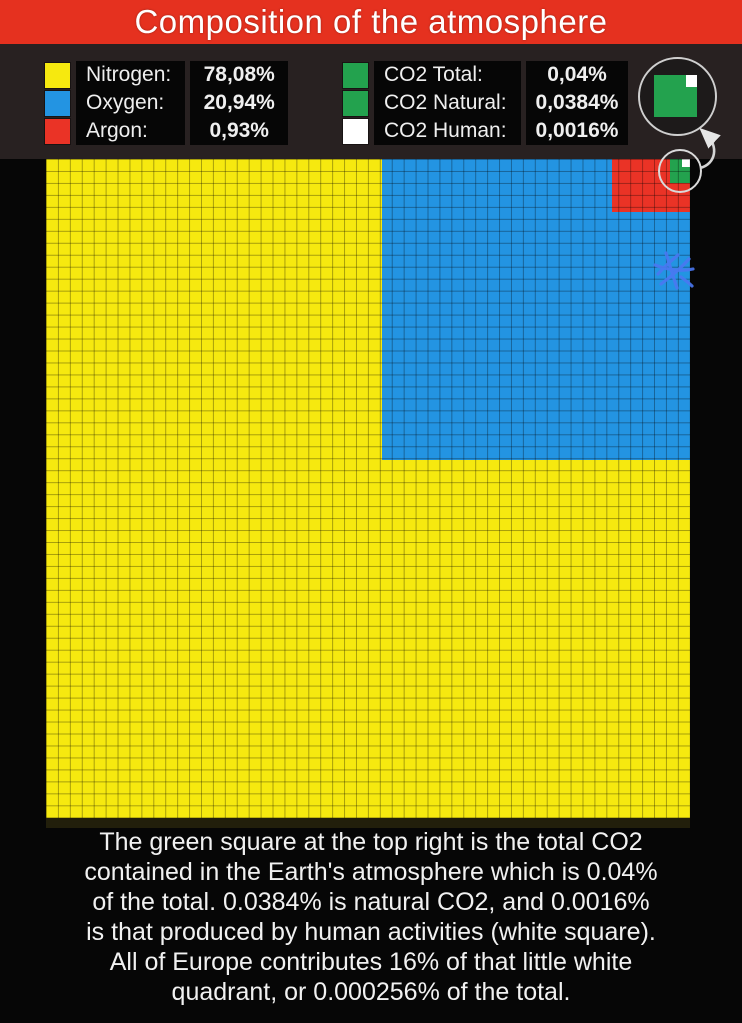 Image resolution: width=742 pixels, height=1023 pixels. What do you see at coordinates (131, 103) in the screenshot?
I see `oxygen-label: Oxygen:` at bounding box center [131, 103].